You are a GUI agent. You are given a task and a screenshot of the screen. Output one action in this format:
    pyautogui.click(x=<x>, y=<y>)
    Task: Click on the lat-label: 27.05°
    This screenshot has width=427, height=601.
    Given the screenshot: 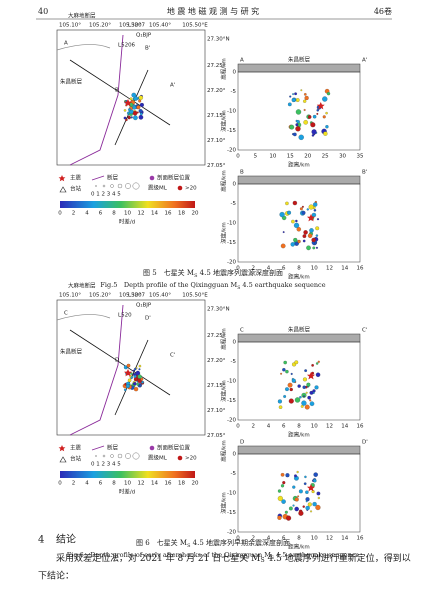 What is the action you would take?
    pyautogui.click(x=216, y=166)
    